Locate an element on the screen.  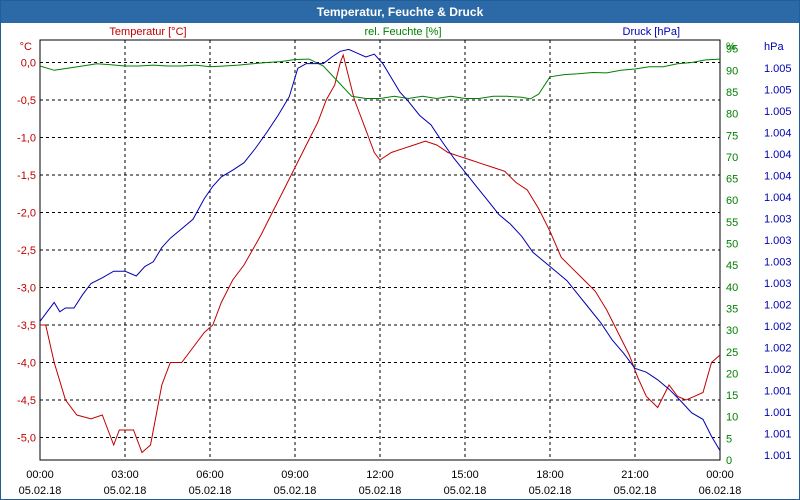
humidity-tick-label: 15 is located at coordinates (732, 396).